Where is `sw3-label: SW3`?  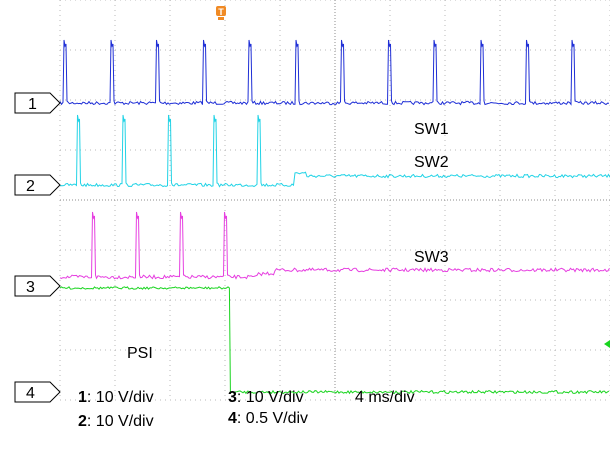
sw3-label: SW3 is located at coordinates (431, 257).